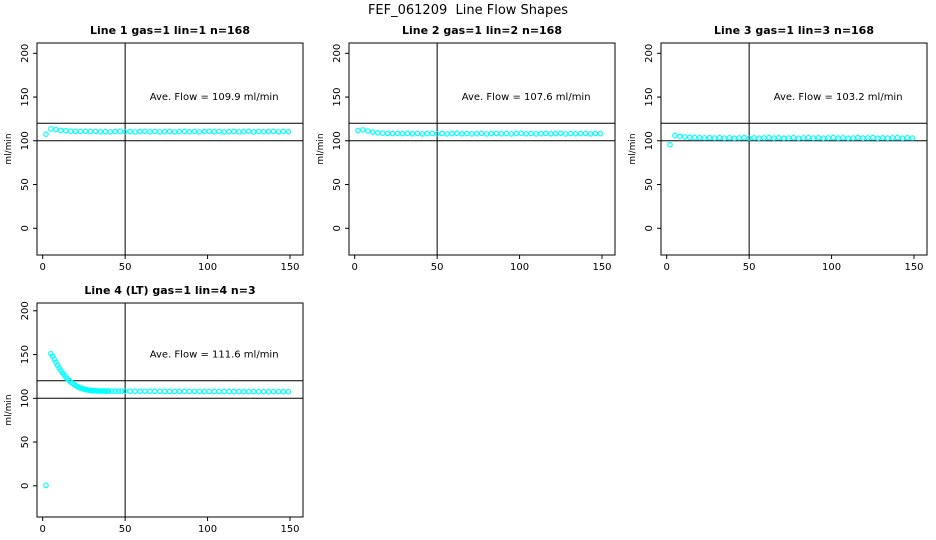 This screenshot has width=936, height=540. I want to click on panel-title: Line 2 gas=1 lin=2 n=168, so click(482, 30).